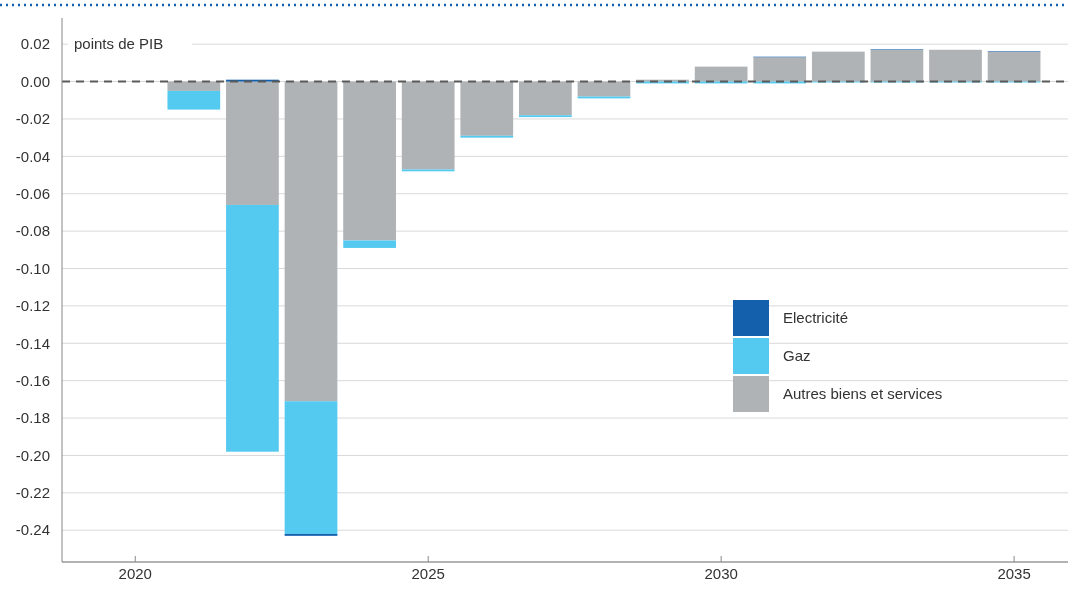 This screenshot has width=1068, height=589. Describe the element at coordinates (32, 455) in the screenshot. I see `y-tick-label: -0.20` at that location.